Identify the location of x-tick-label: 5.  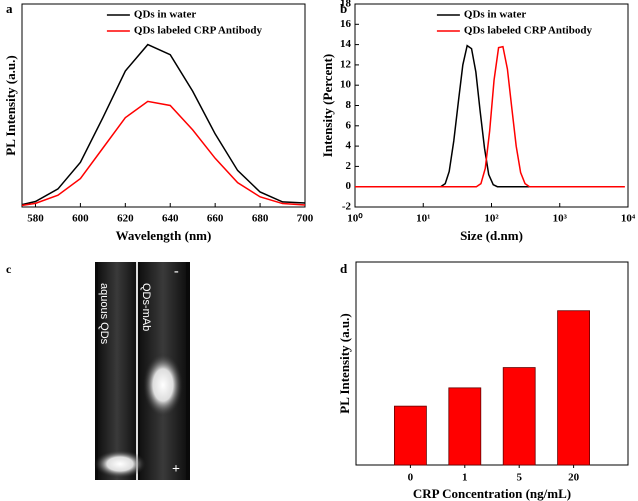
(519, 478).